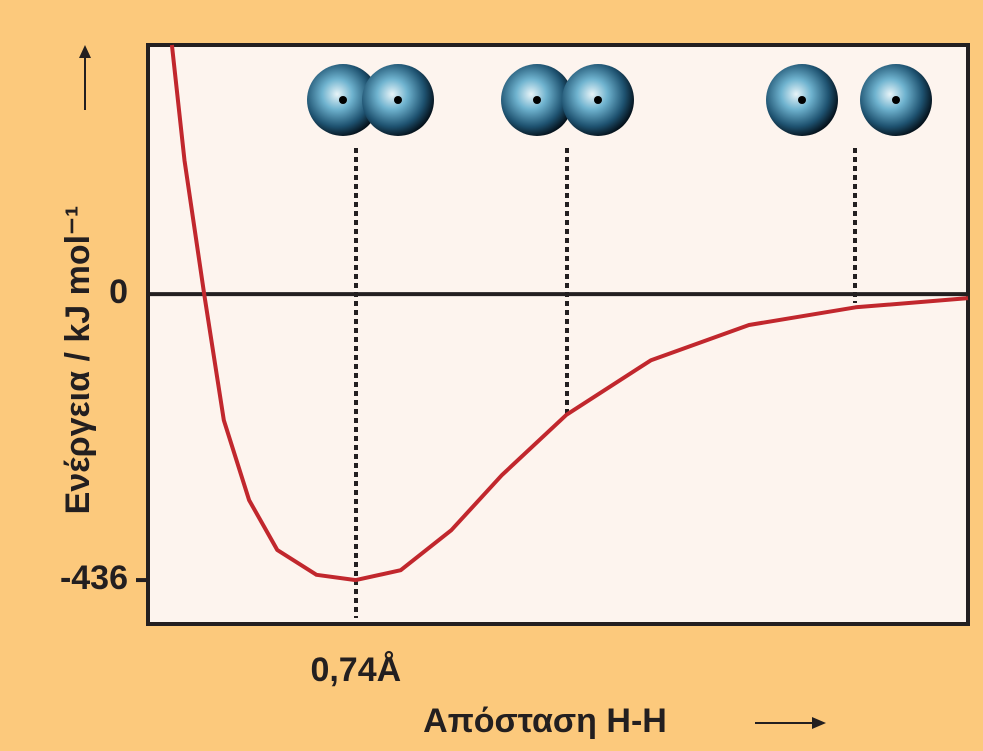 Image resolution: width=983 pixels, height=751 pixels. I want to click on y-axis-label: Ενέργεια / kJ mol⁻¹, so click(78, 360).